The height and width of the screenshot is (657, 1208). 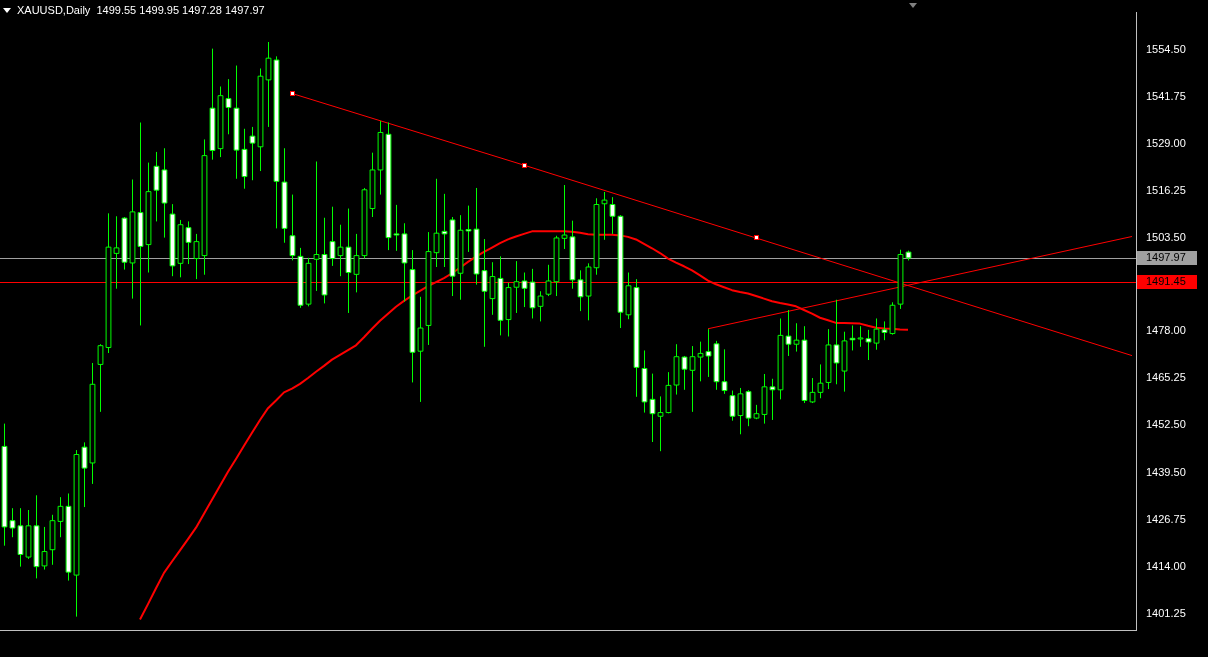 What do you see at coordinates (1166, 377) in the screenshot?
I see `y-tick-label: 1465.25` at bounding box center [1166, 377].